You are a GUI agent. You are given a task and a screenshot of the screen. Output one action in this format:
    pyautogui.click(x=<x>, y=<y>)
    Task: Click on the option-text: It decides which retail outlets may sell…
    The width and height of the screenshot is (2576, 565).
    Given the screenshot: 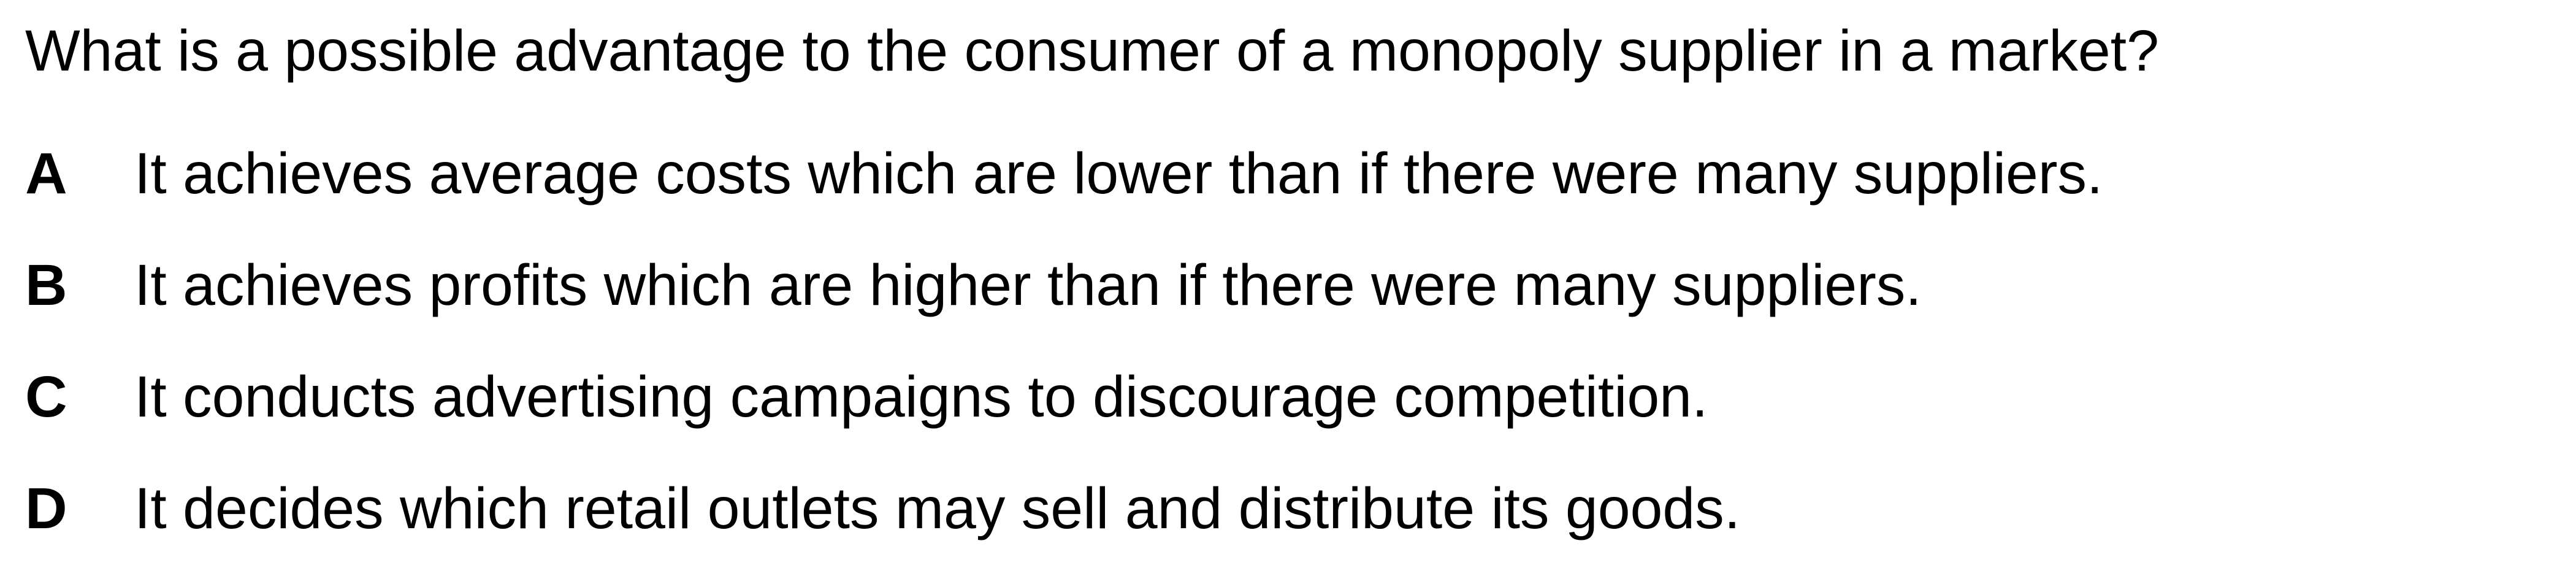 What is the action you would take?
    pyautogui.click(x=937, y=508)
    